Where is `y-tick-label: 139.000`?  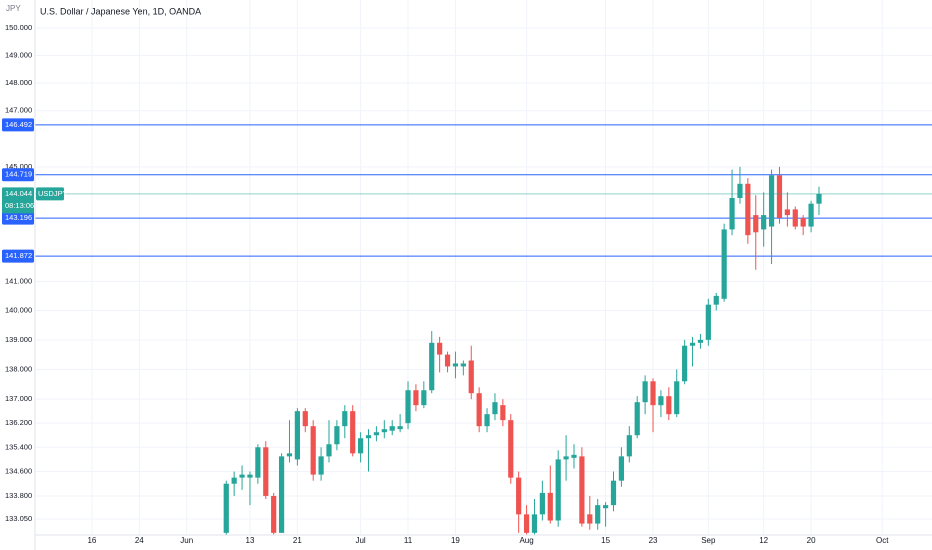
y-tick-label: 139.000 is located at coordinates (18, 339).